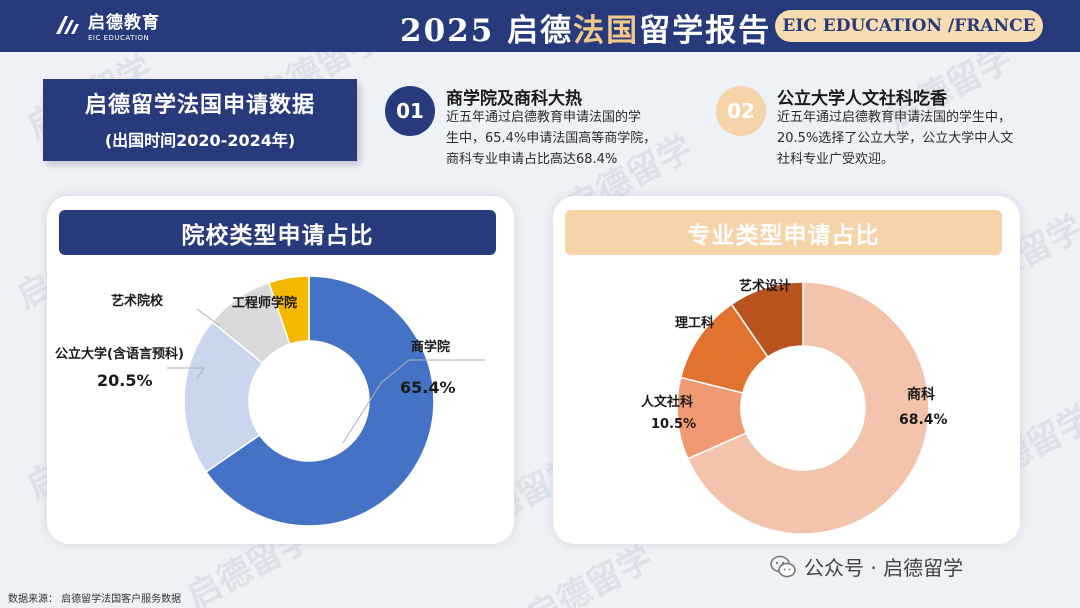 The width and height of the screenshot is (1080, 608). I want to click on report-title-prefix: 2025 启德, so click(487, 31).